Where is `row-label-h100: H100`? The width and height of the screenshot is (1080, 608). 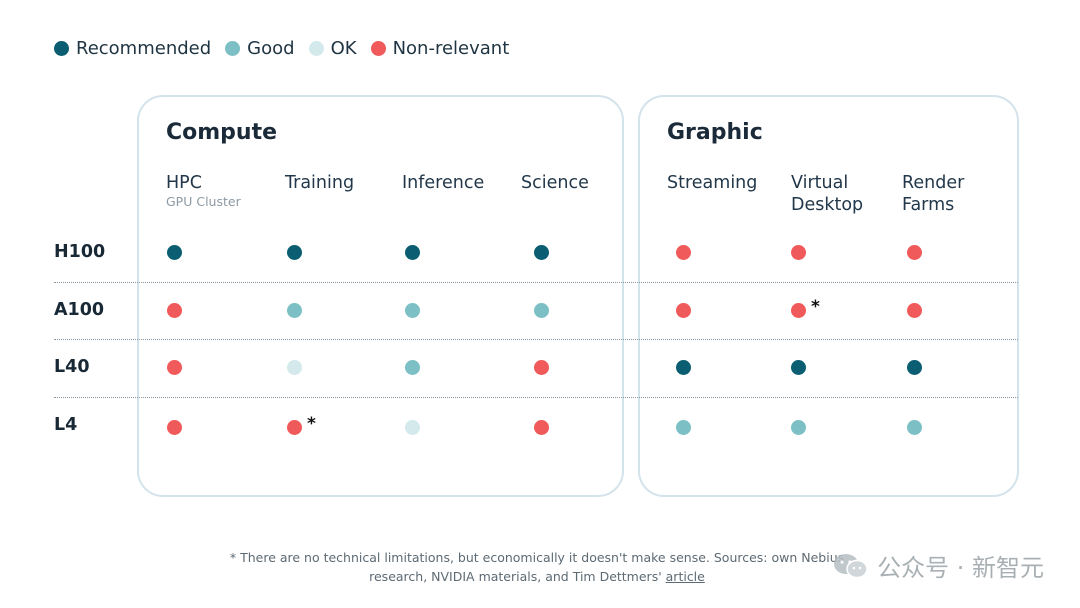 row-label-h100: H100 is located at coordinates (80, 252).